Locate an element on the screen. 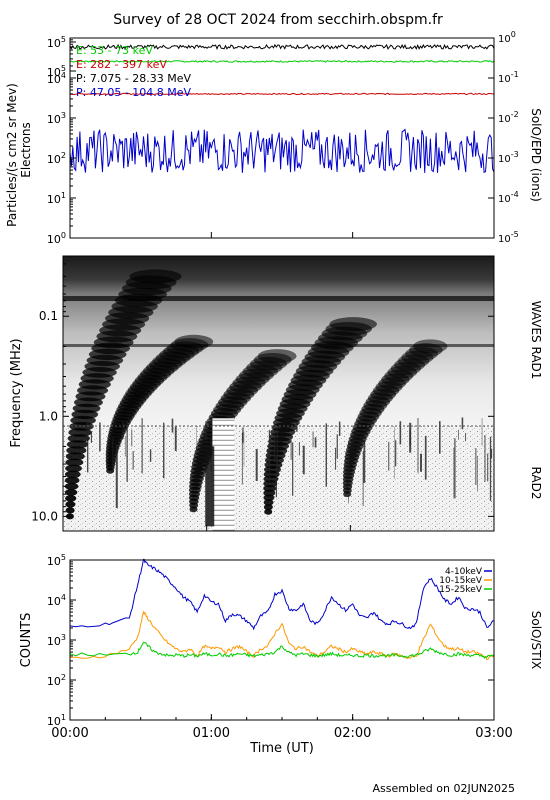  particles-y-sublabel: Electrons is located at coordinates (26, 149).